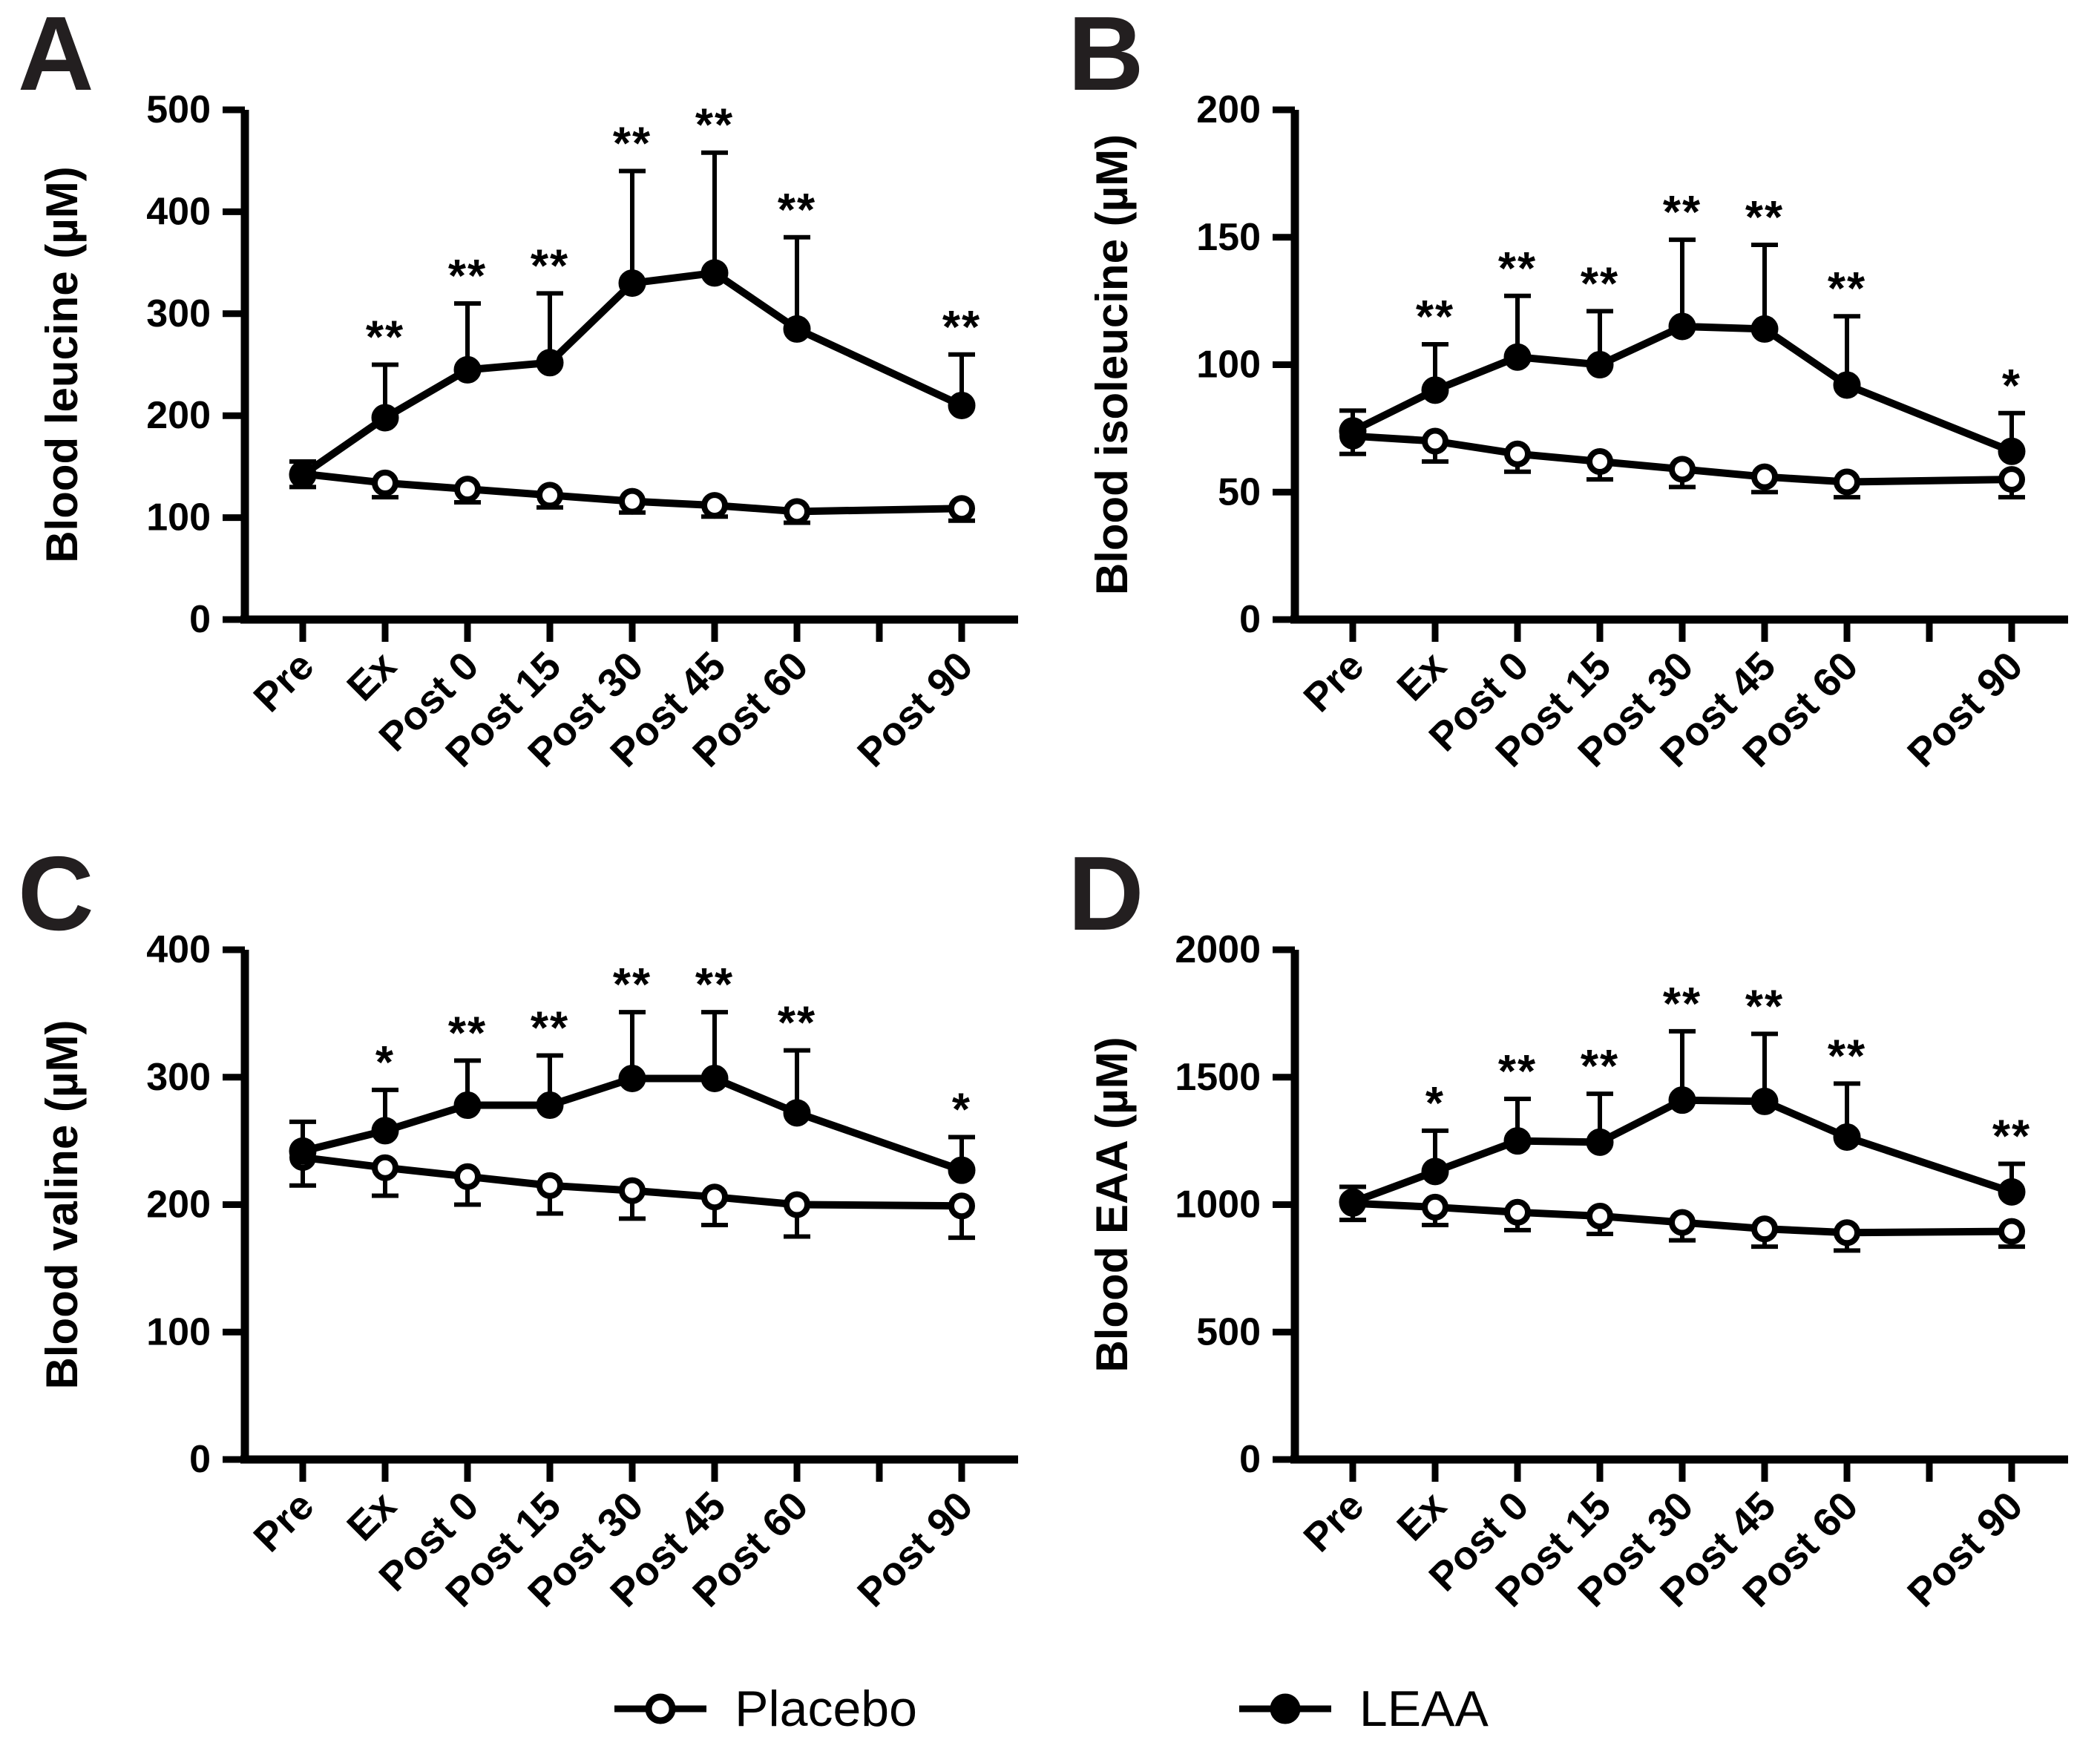 The height and width of the screenshot is (1760, 2100). I want to click on legend-label-placebo: Placebo, so click(826, 1709).